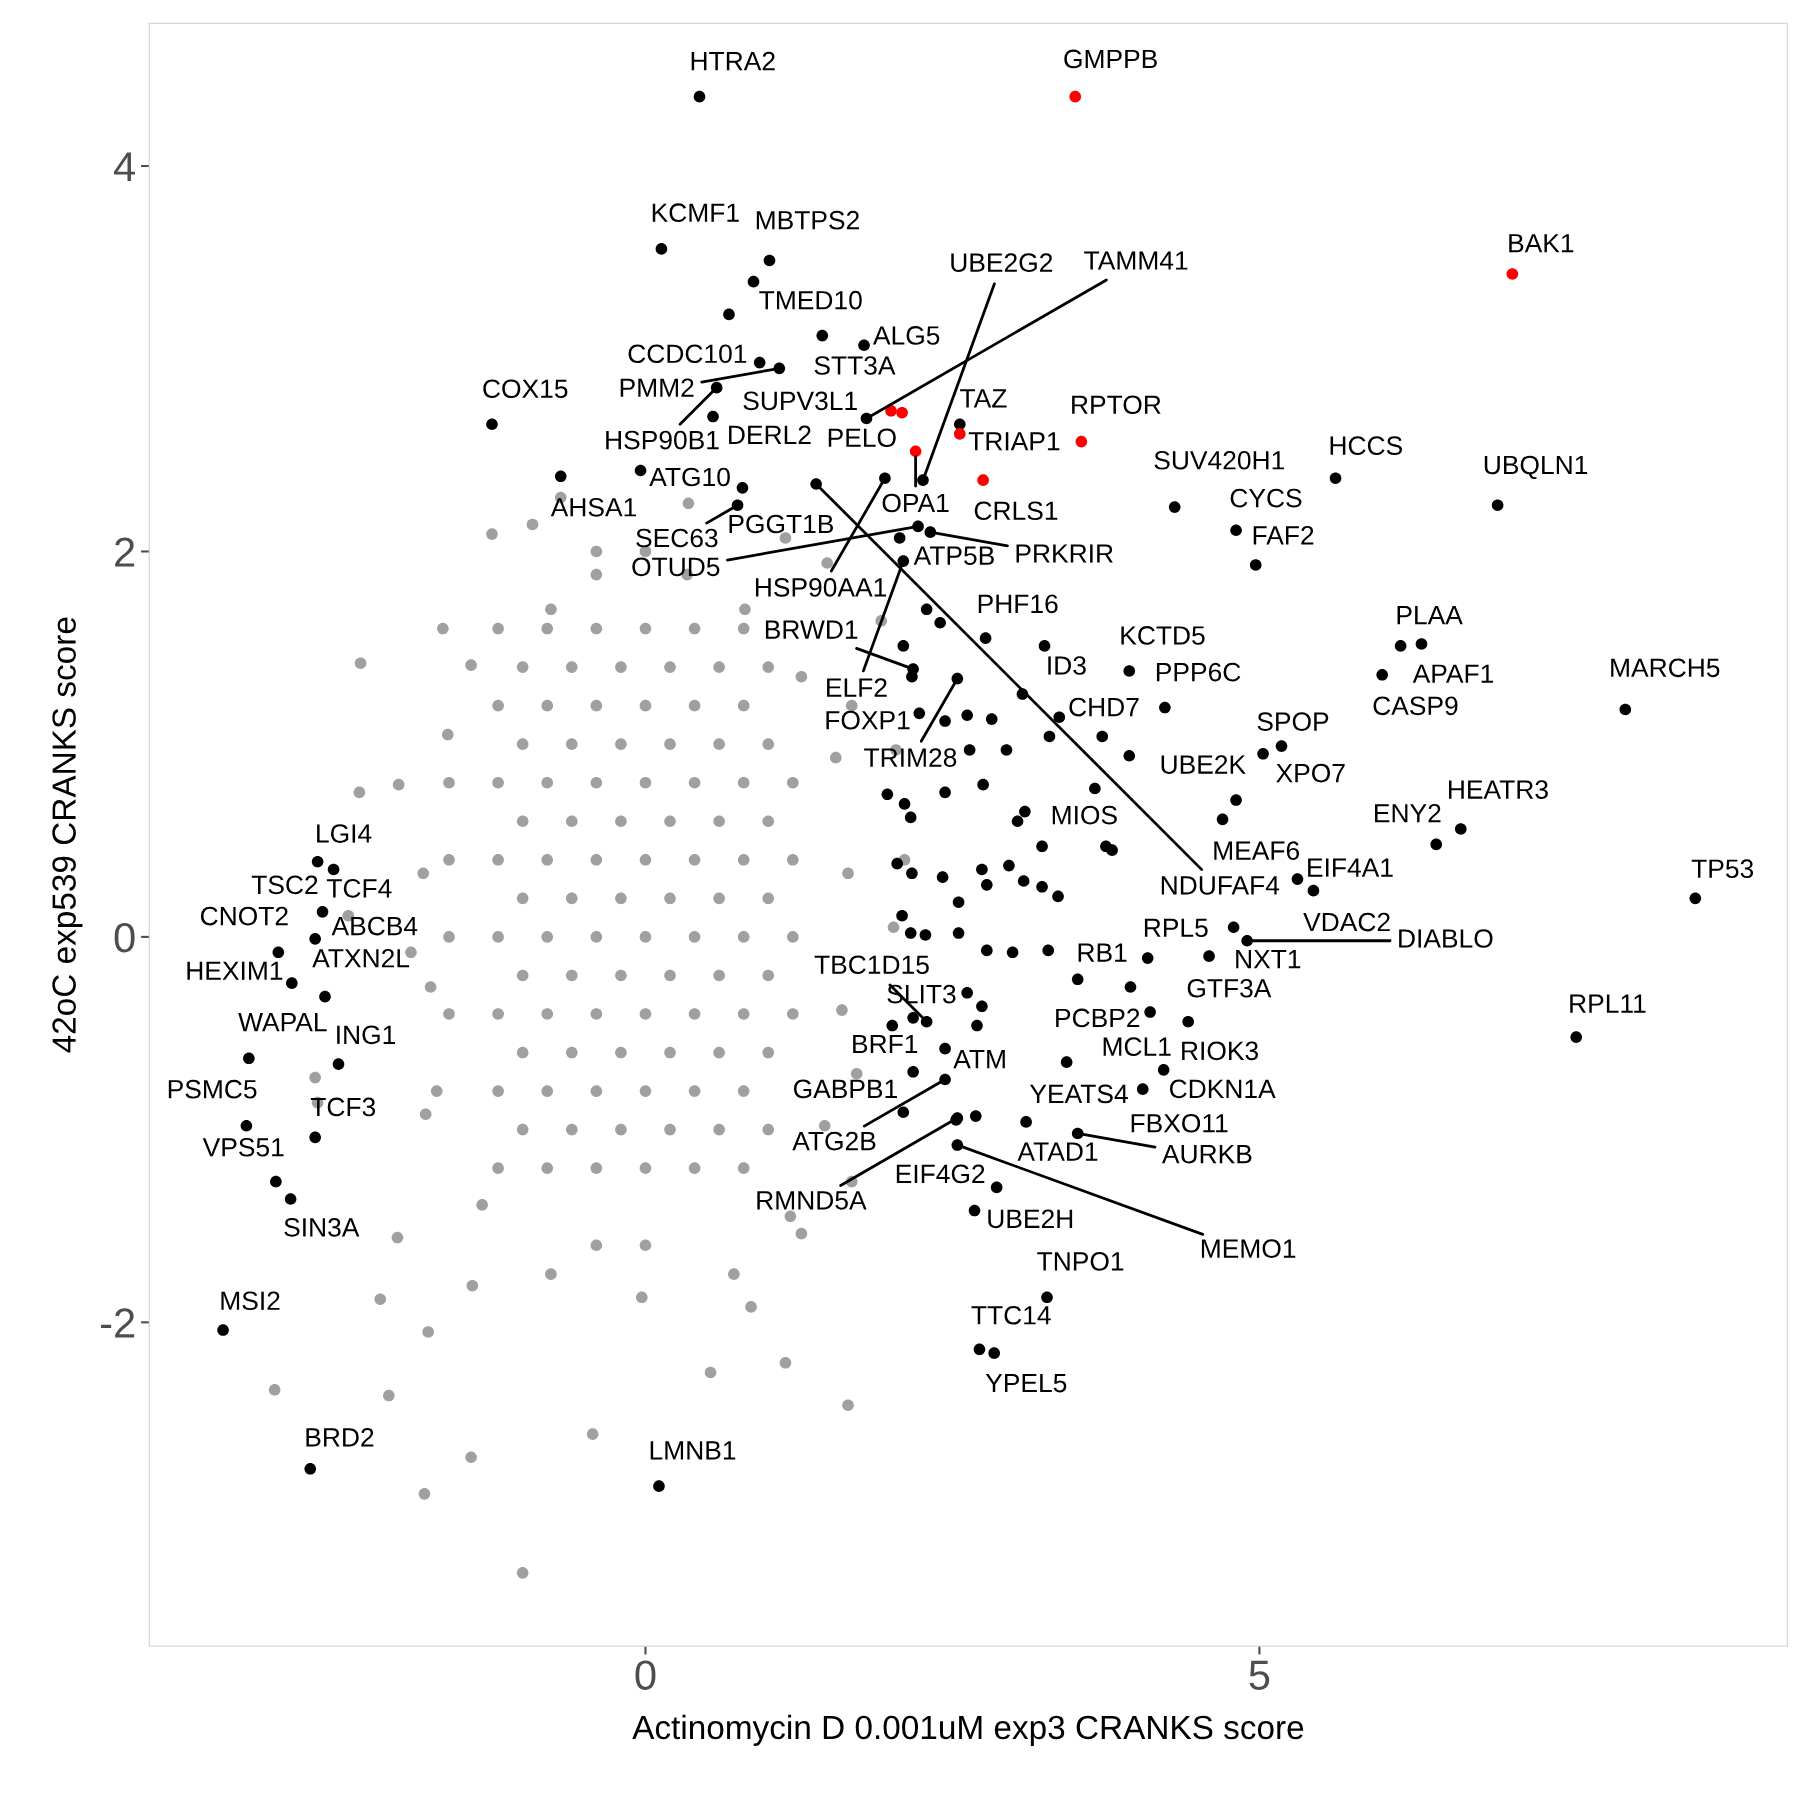 The width and height of the screenshot is (1800, 1800). What do you see at coordinates (871, 965) in the screenshot?
I see `annotation: TBC1D15` at bounding box center [871, 965].